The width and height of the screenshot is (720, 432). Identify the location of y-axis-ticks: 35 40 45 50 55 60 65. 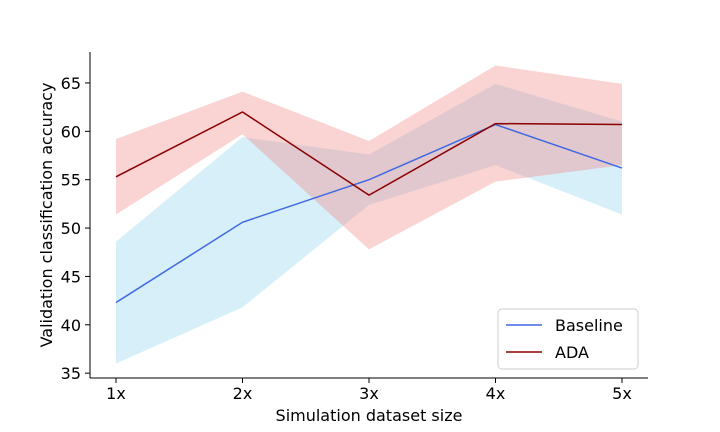
(75, 228).